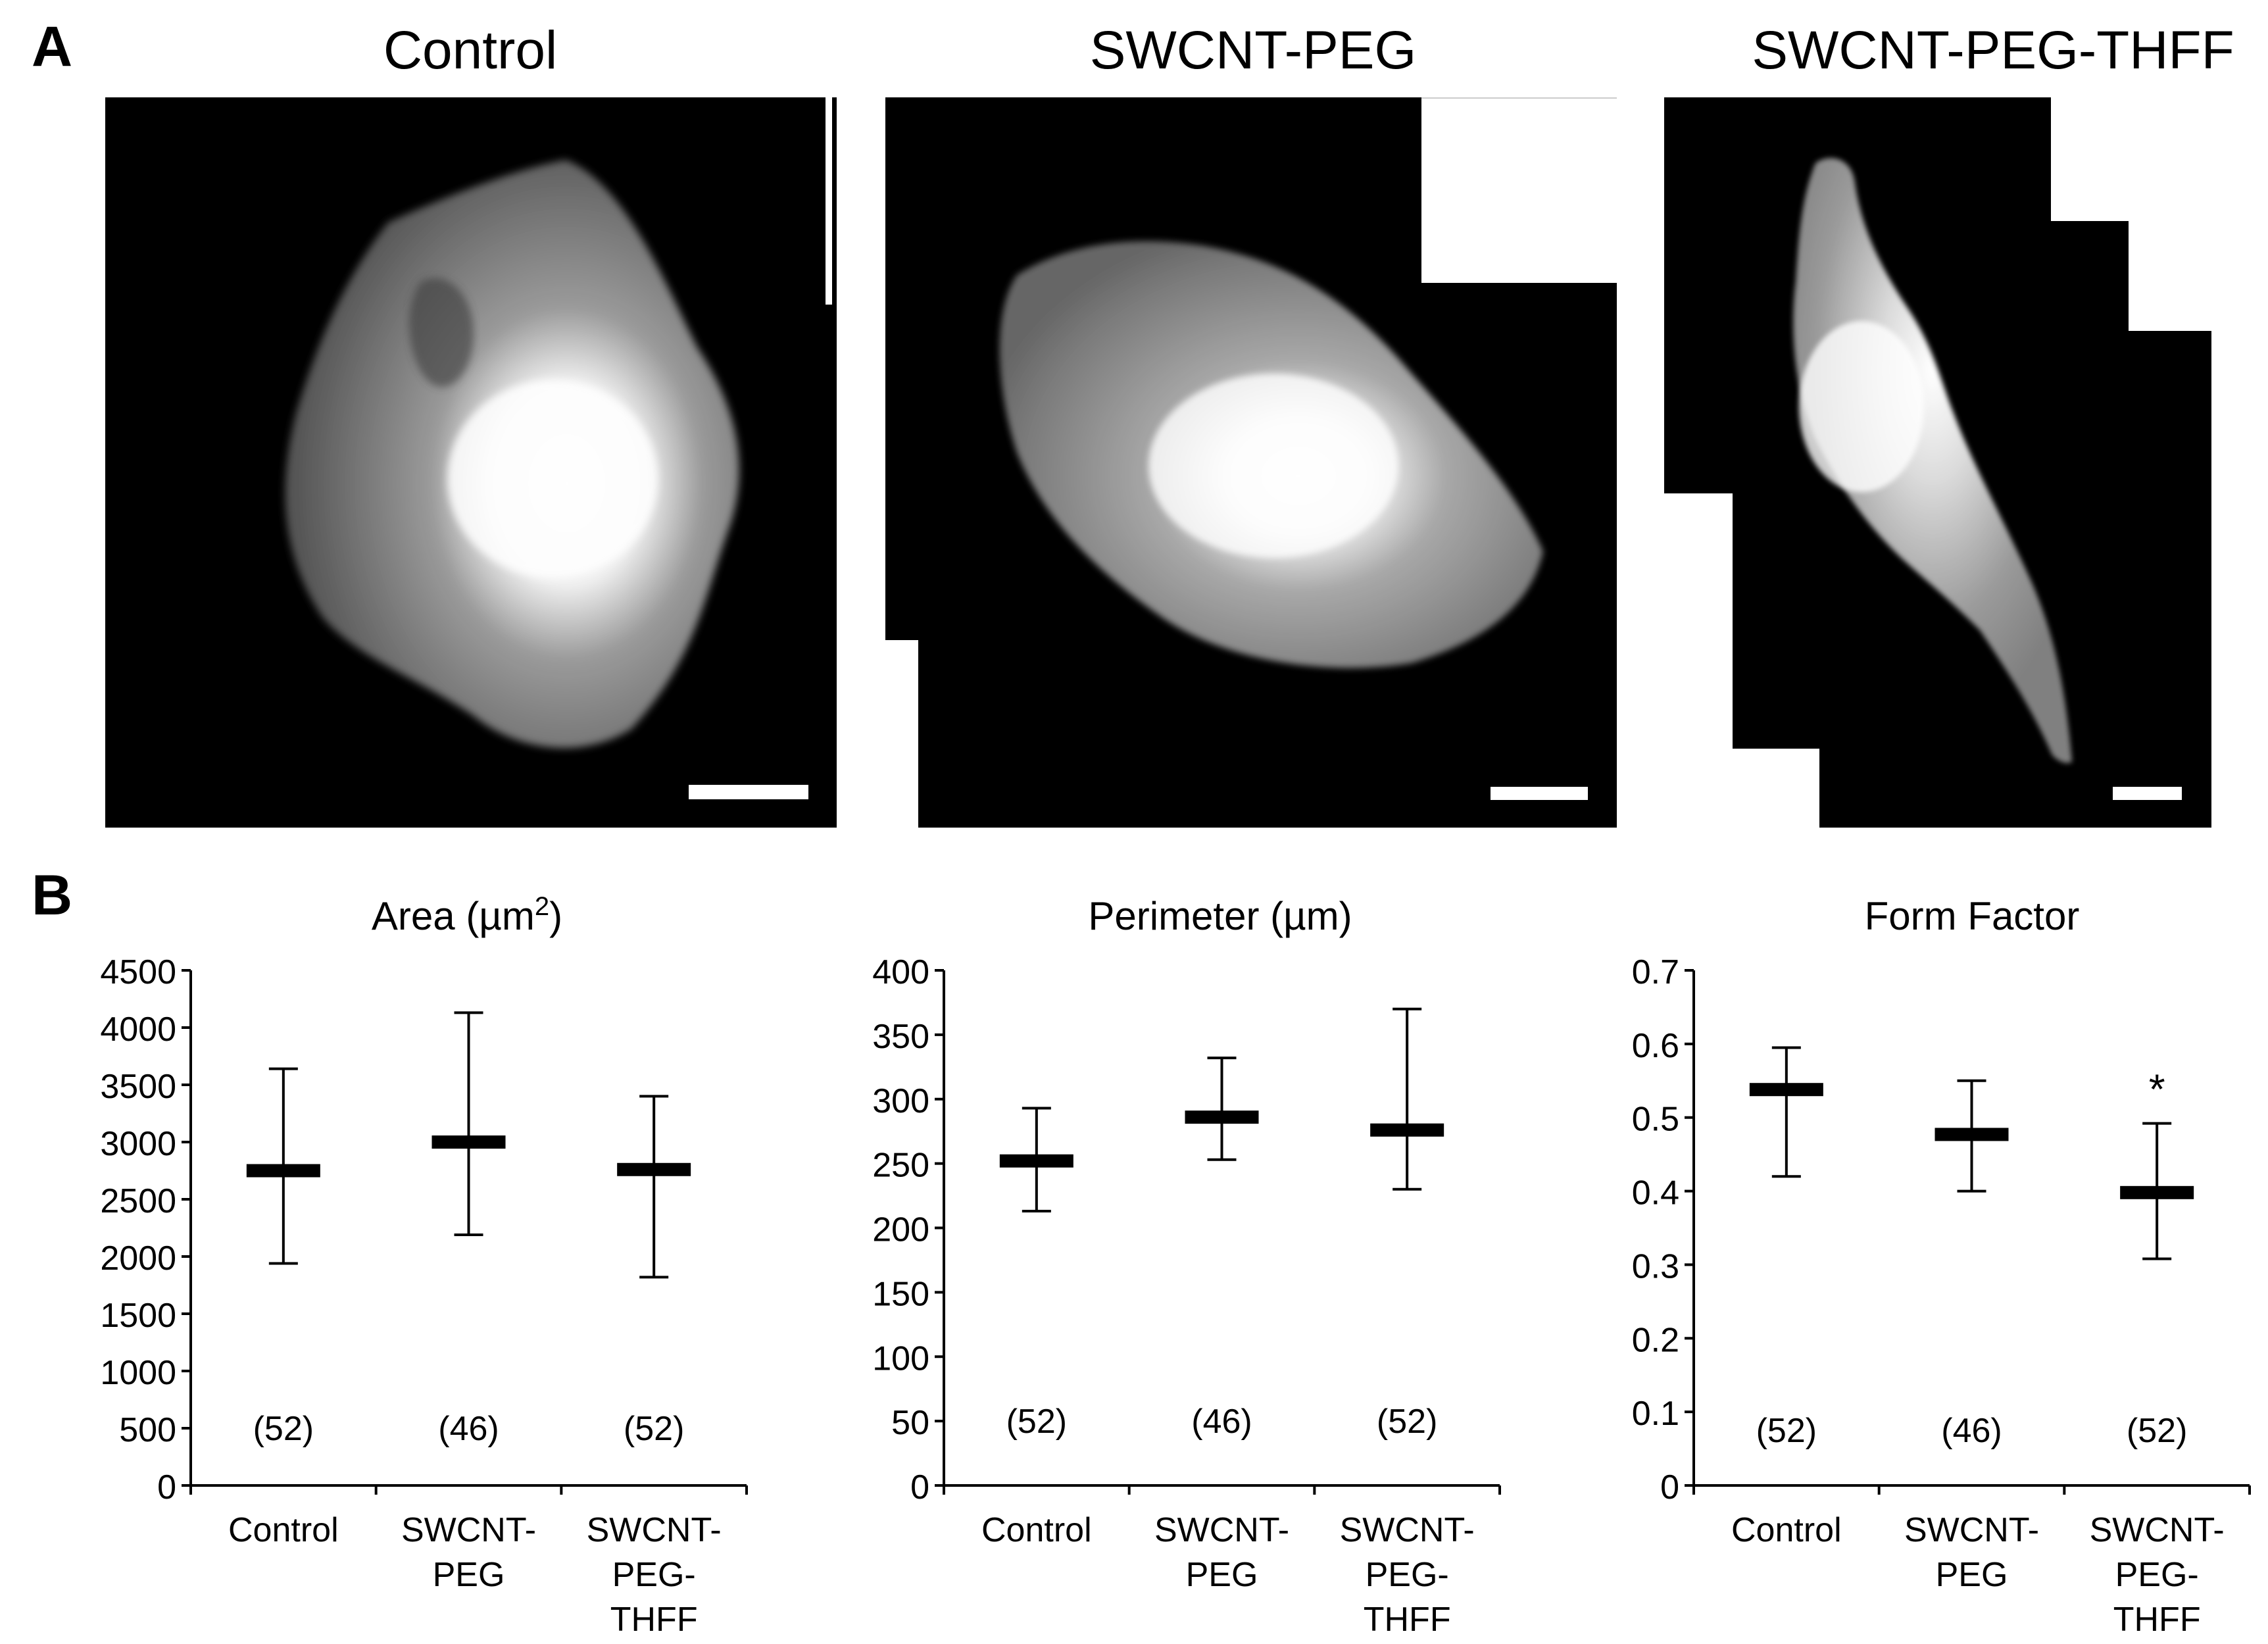 This screenshot has height=1644, width=2268. Describe the element at coordinates (1656, 1266) in the screenshot. I see `chart2-y-tick-label: 0.3` at that location.